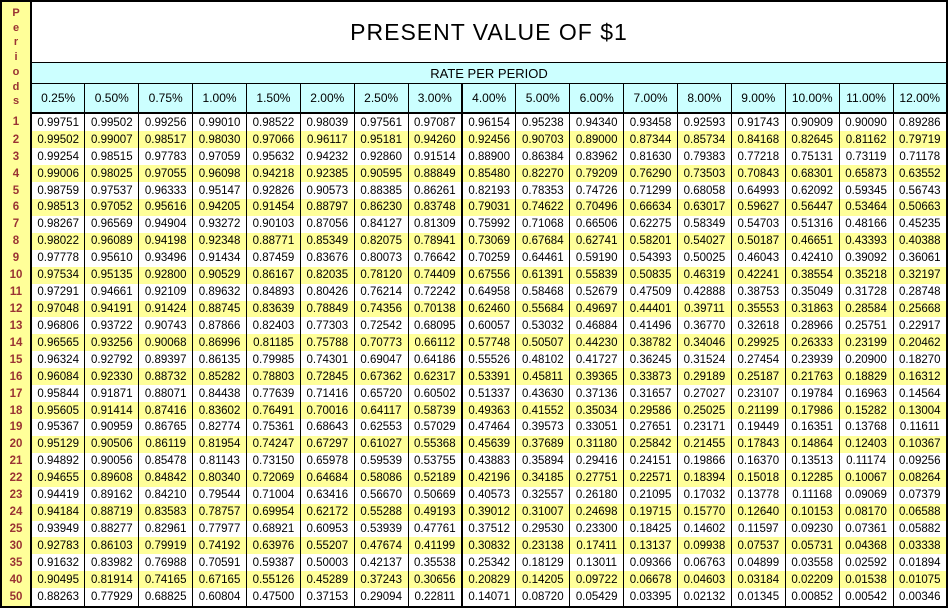 This screenshot has width=948, height=608. What do you see at coordinates (543, 309) in the screenshot?
I see `value-cell: 0.55684` at bounding box center [543, 309].